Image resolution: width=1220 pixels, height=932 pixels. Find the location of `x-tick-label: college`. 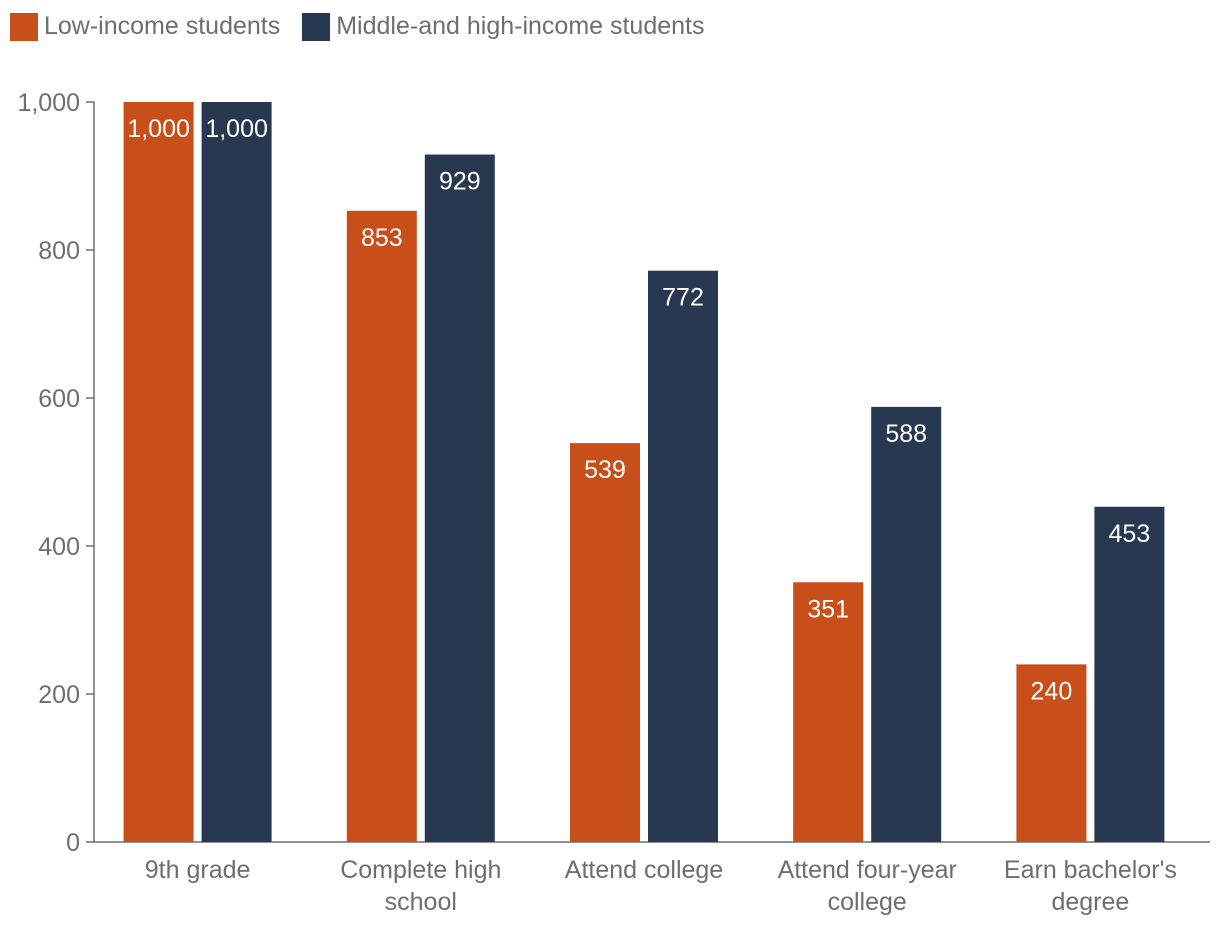

x-tick-label: college is located at coordinates (867, 902).